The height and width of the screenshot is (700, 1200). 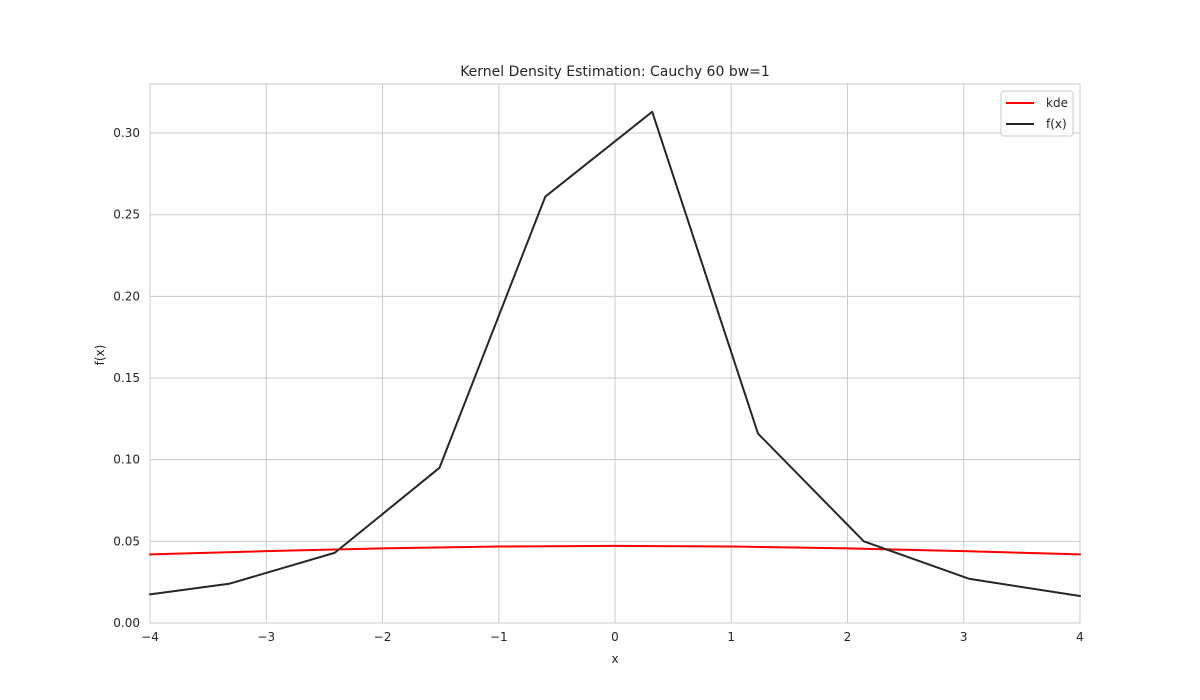 What do you see at coordinates (614, 659) in the screenshot?
I see `x-axis-label: x` at bounding box center [614, 659].